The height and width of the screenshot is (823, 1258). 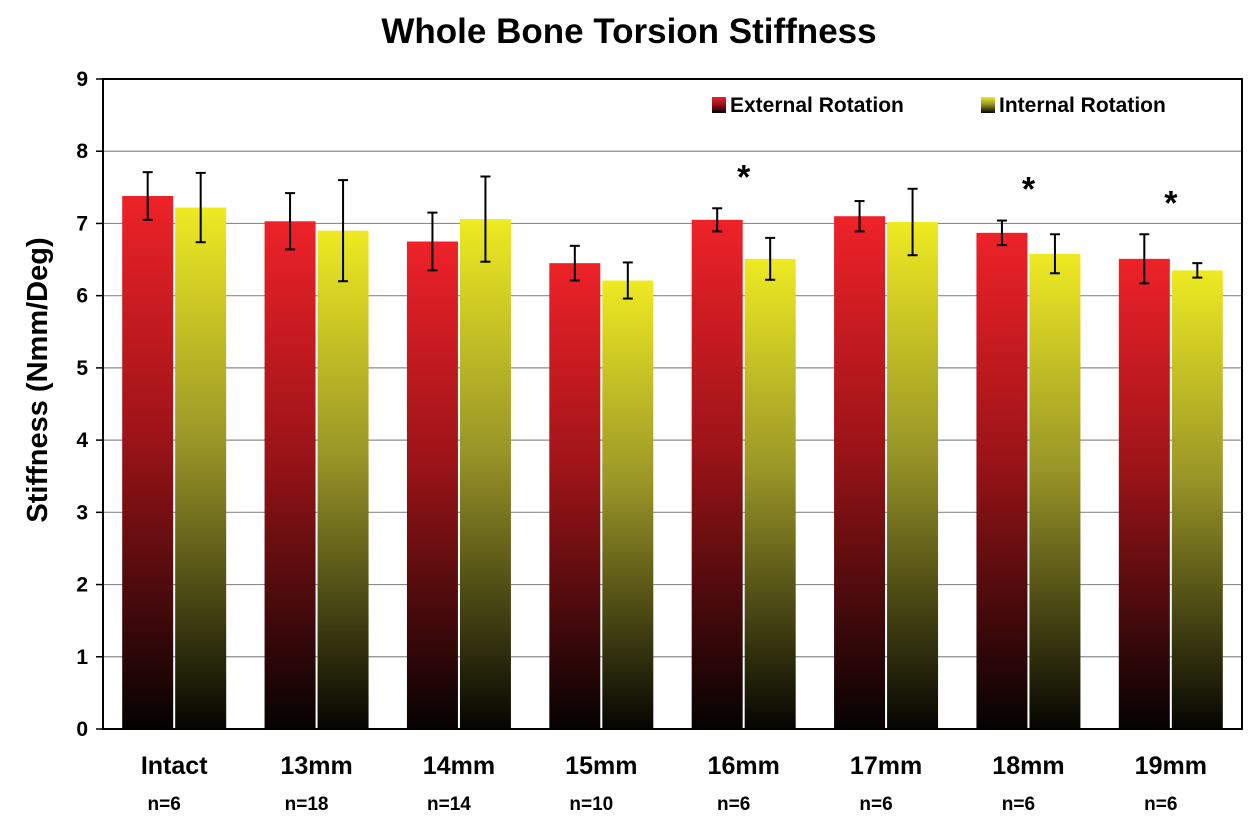 What do you see at coordinates (82, 585) in the screenshot?
I see `y-tick-label: 2` at bounding box center [82, 585].